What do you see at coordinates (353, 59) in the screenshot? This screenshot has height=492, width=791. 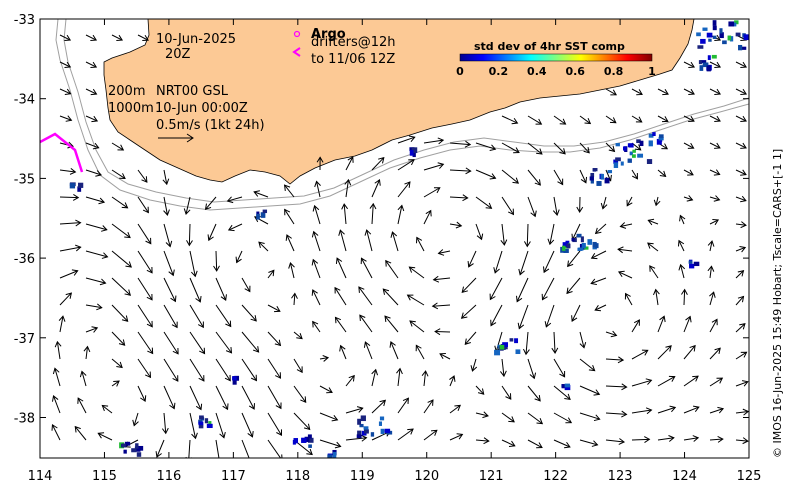 I see `drifters-to-label: to 11/06 12Z` at bounding box center [353, 59].